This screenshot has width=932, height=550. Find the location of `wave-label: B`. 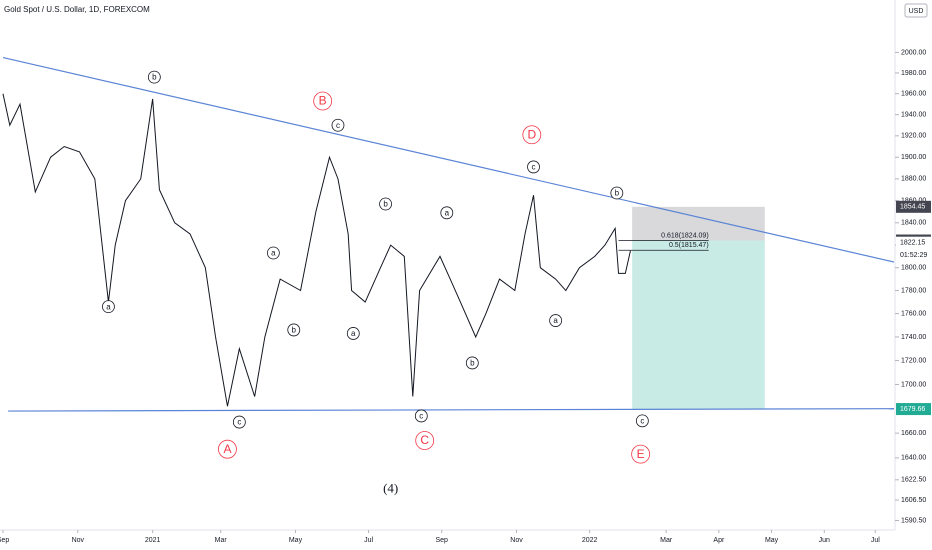

wave-label: B is located at coordinates (323, 101).